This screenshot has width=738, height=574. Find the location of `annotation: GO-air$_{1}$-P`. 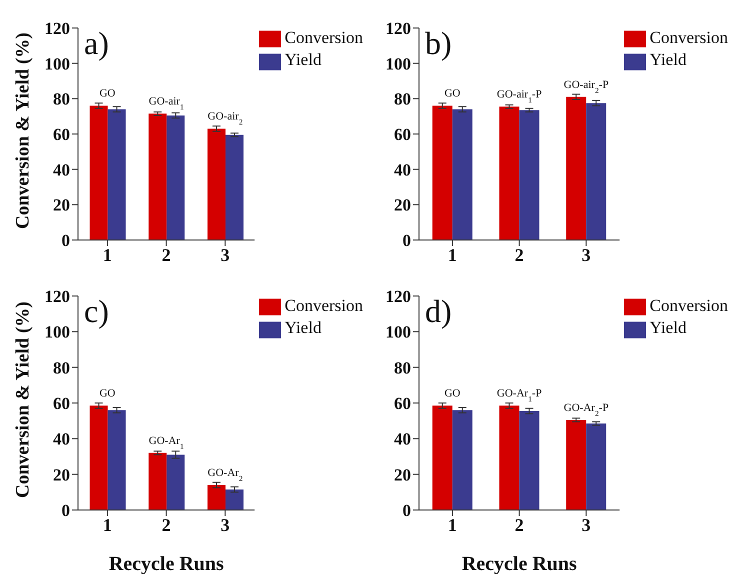

annotation: GO-air$_{1}$-P is located at coordinates (519, 96).